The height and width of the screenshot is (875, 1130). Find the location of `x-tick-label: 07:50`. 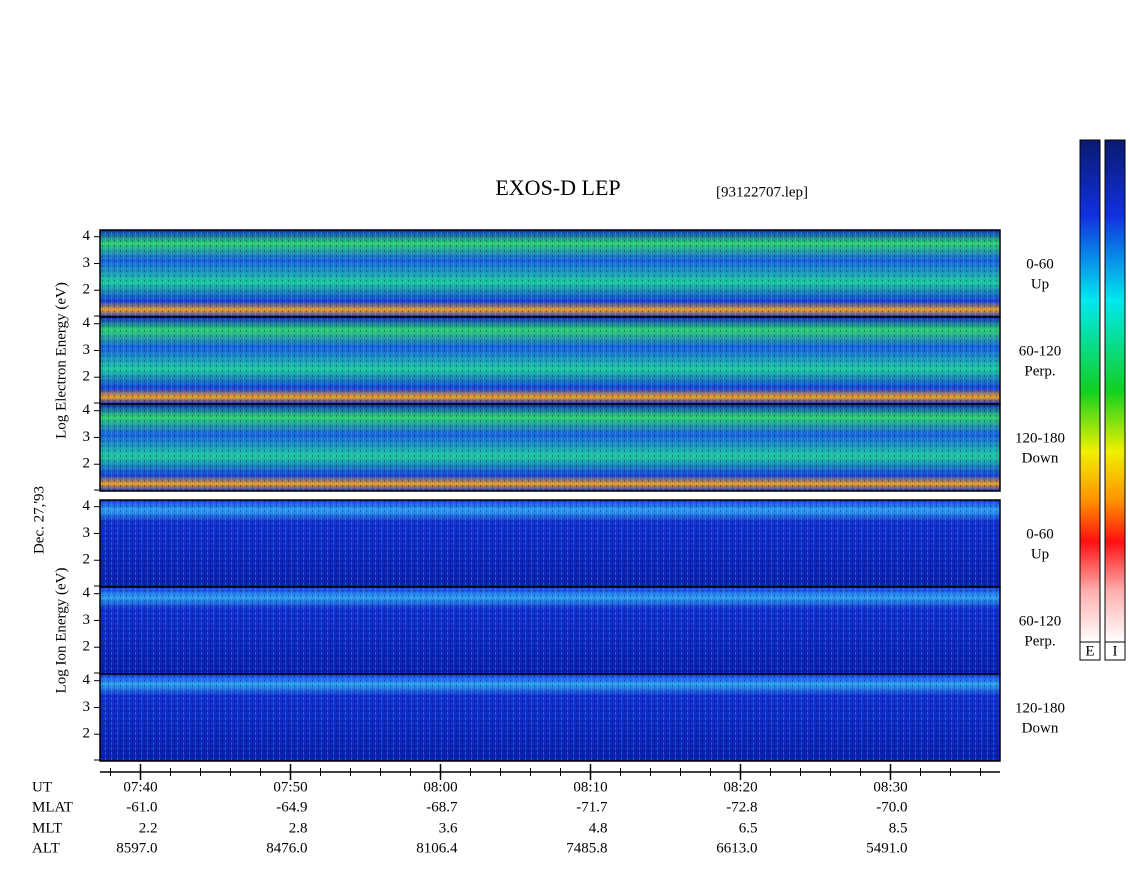

x-tick-label: 07:50 is located at coordinates (290, 787).